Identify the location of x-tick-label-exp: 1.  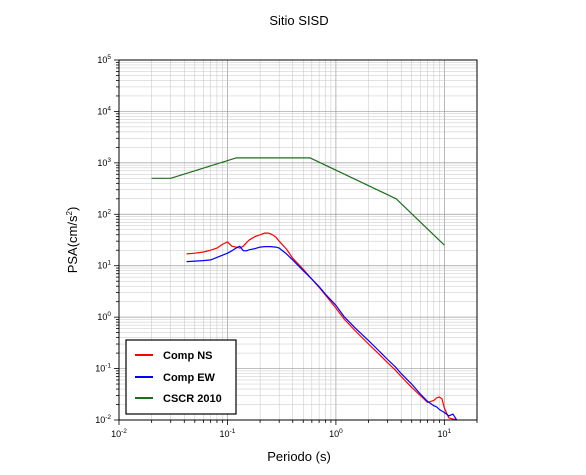
(450, 431).